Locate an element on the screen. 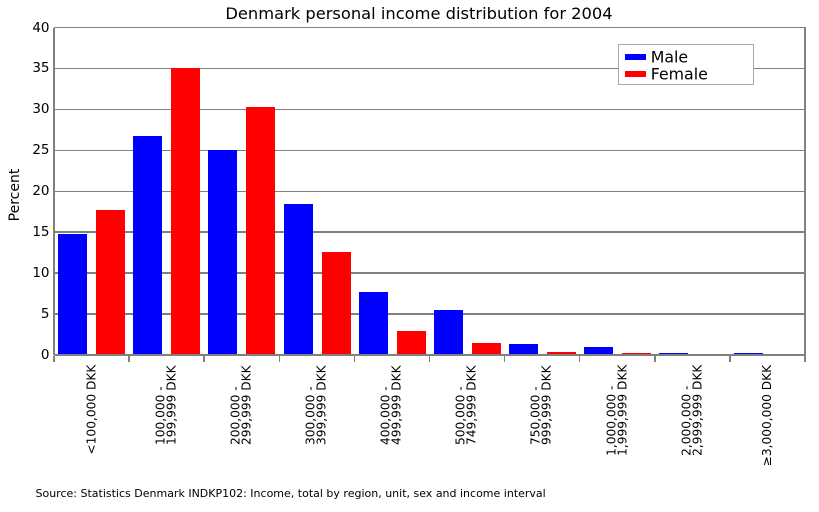 This screenshot has height=512, width=819. y-tick-label-25: 25 is located at coordinates (41, 150).